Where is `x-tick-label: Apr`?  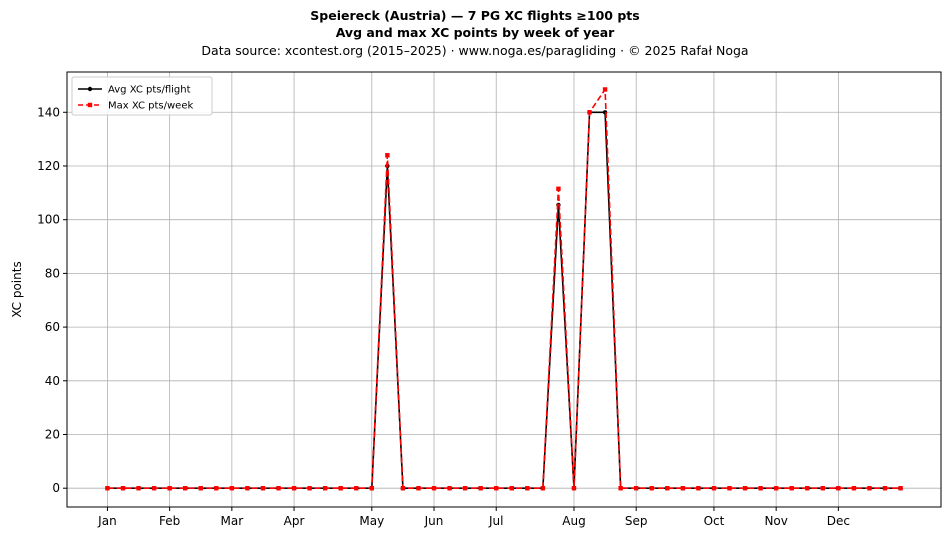
x-tick-label: Apr is located at coordinates (294, 521).